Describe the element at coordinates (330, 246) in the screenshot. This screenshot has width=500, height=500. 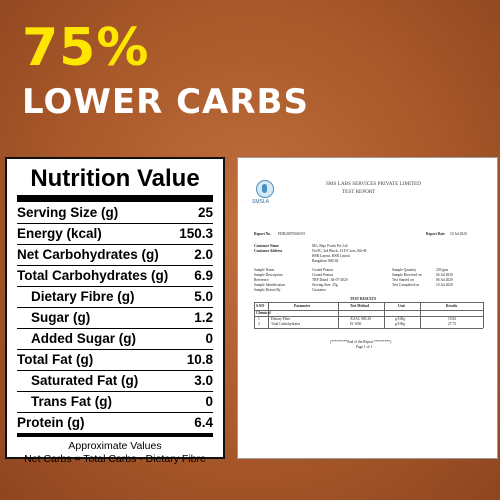
I see `customer-name: M/s. Bajo Foods Pvt Ltd` at that location.